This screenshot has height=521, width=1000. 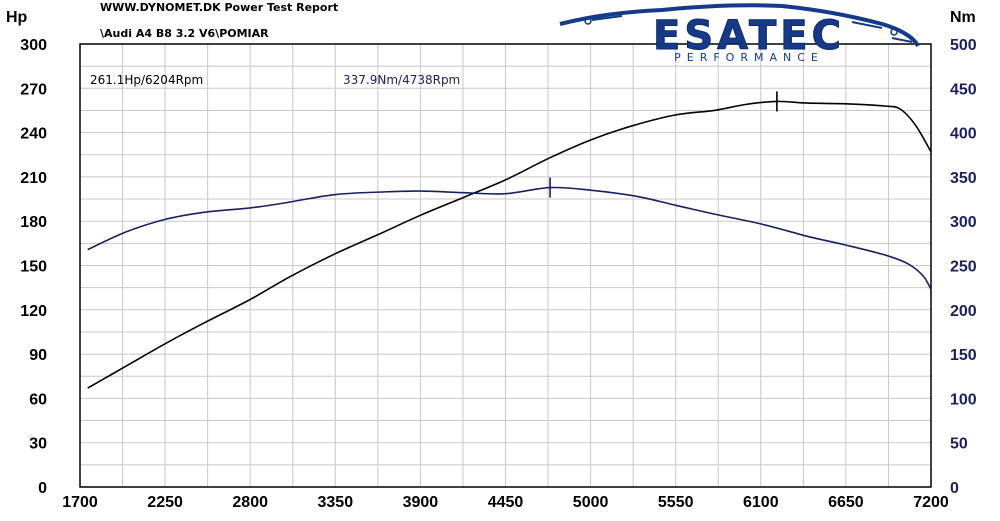 What do you see at coordinates (33, 134) in the screenshot?
I see `left-axis-tick-label: 240` at bounding box center [33, 134].